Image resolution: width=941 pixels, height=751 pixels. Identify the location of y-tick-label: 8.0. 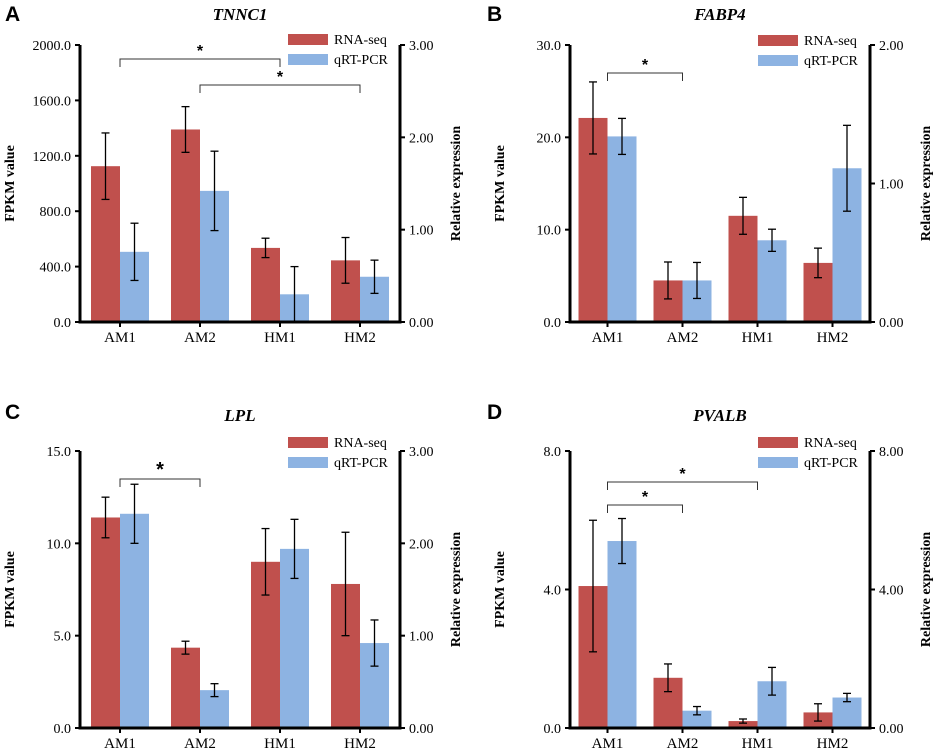
(553, 452).